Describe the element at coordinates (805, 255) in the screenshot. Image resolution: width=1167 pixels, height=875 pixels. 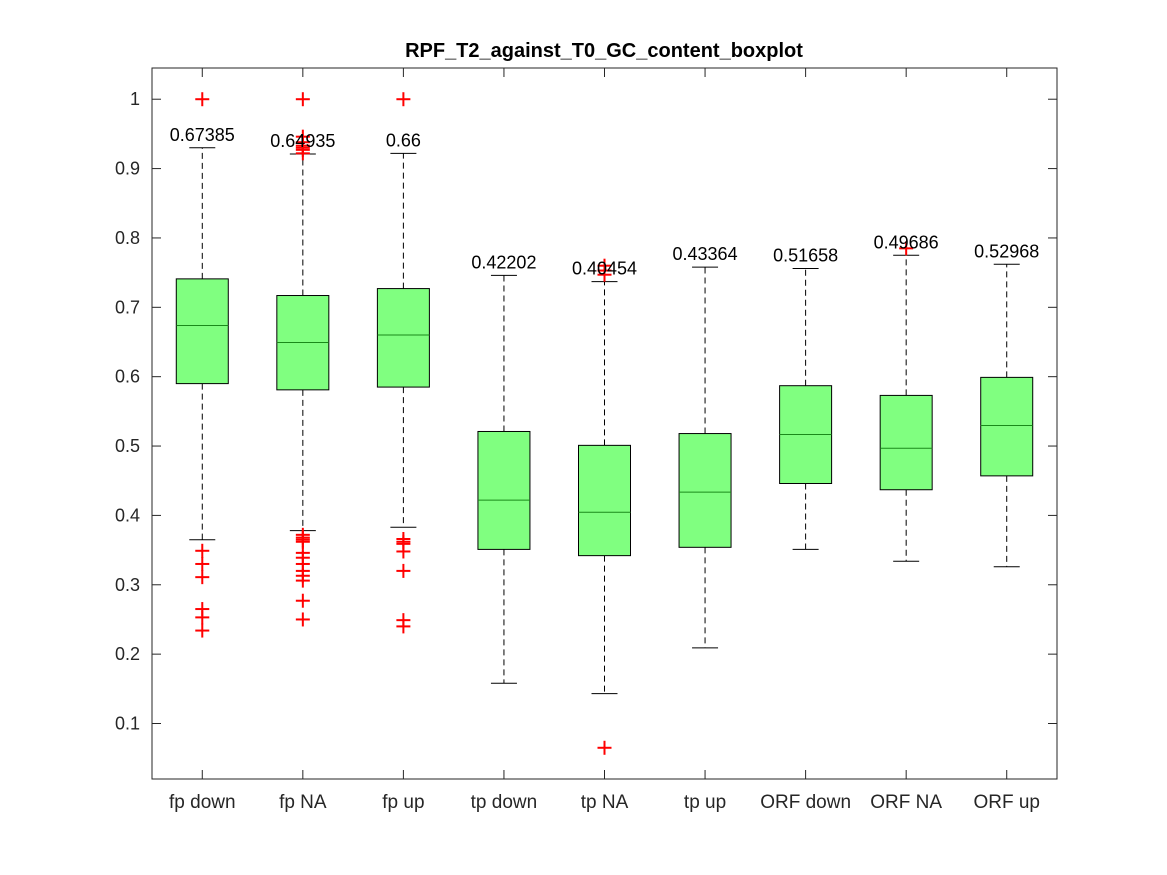
I see `median-value-label: 0.51658` at that location.